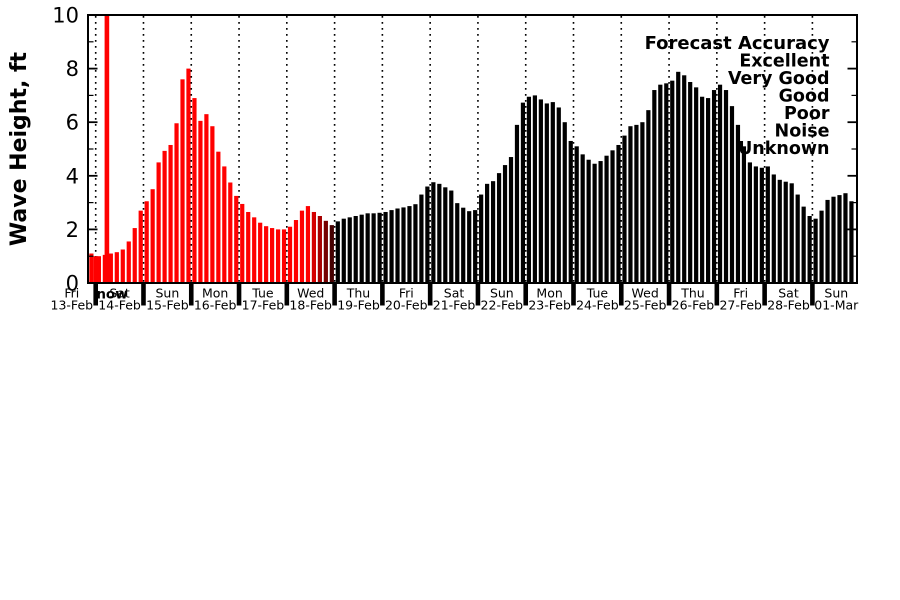 The height and width of the screenshot is (600, 900). Describe the element at coordinates (788, 305) in the screenshot. I see `date-label: 28-Feb` at that location.